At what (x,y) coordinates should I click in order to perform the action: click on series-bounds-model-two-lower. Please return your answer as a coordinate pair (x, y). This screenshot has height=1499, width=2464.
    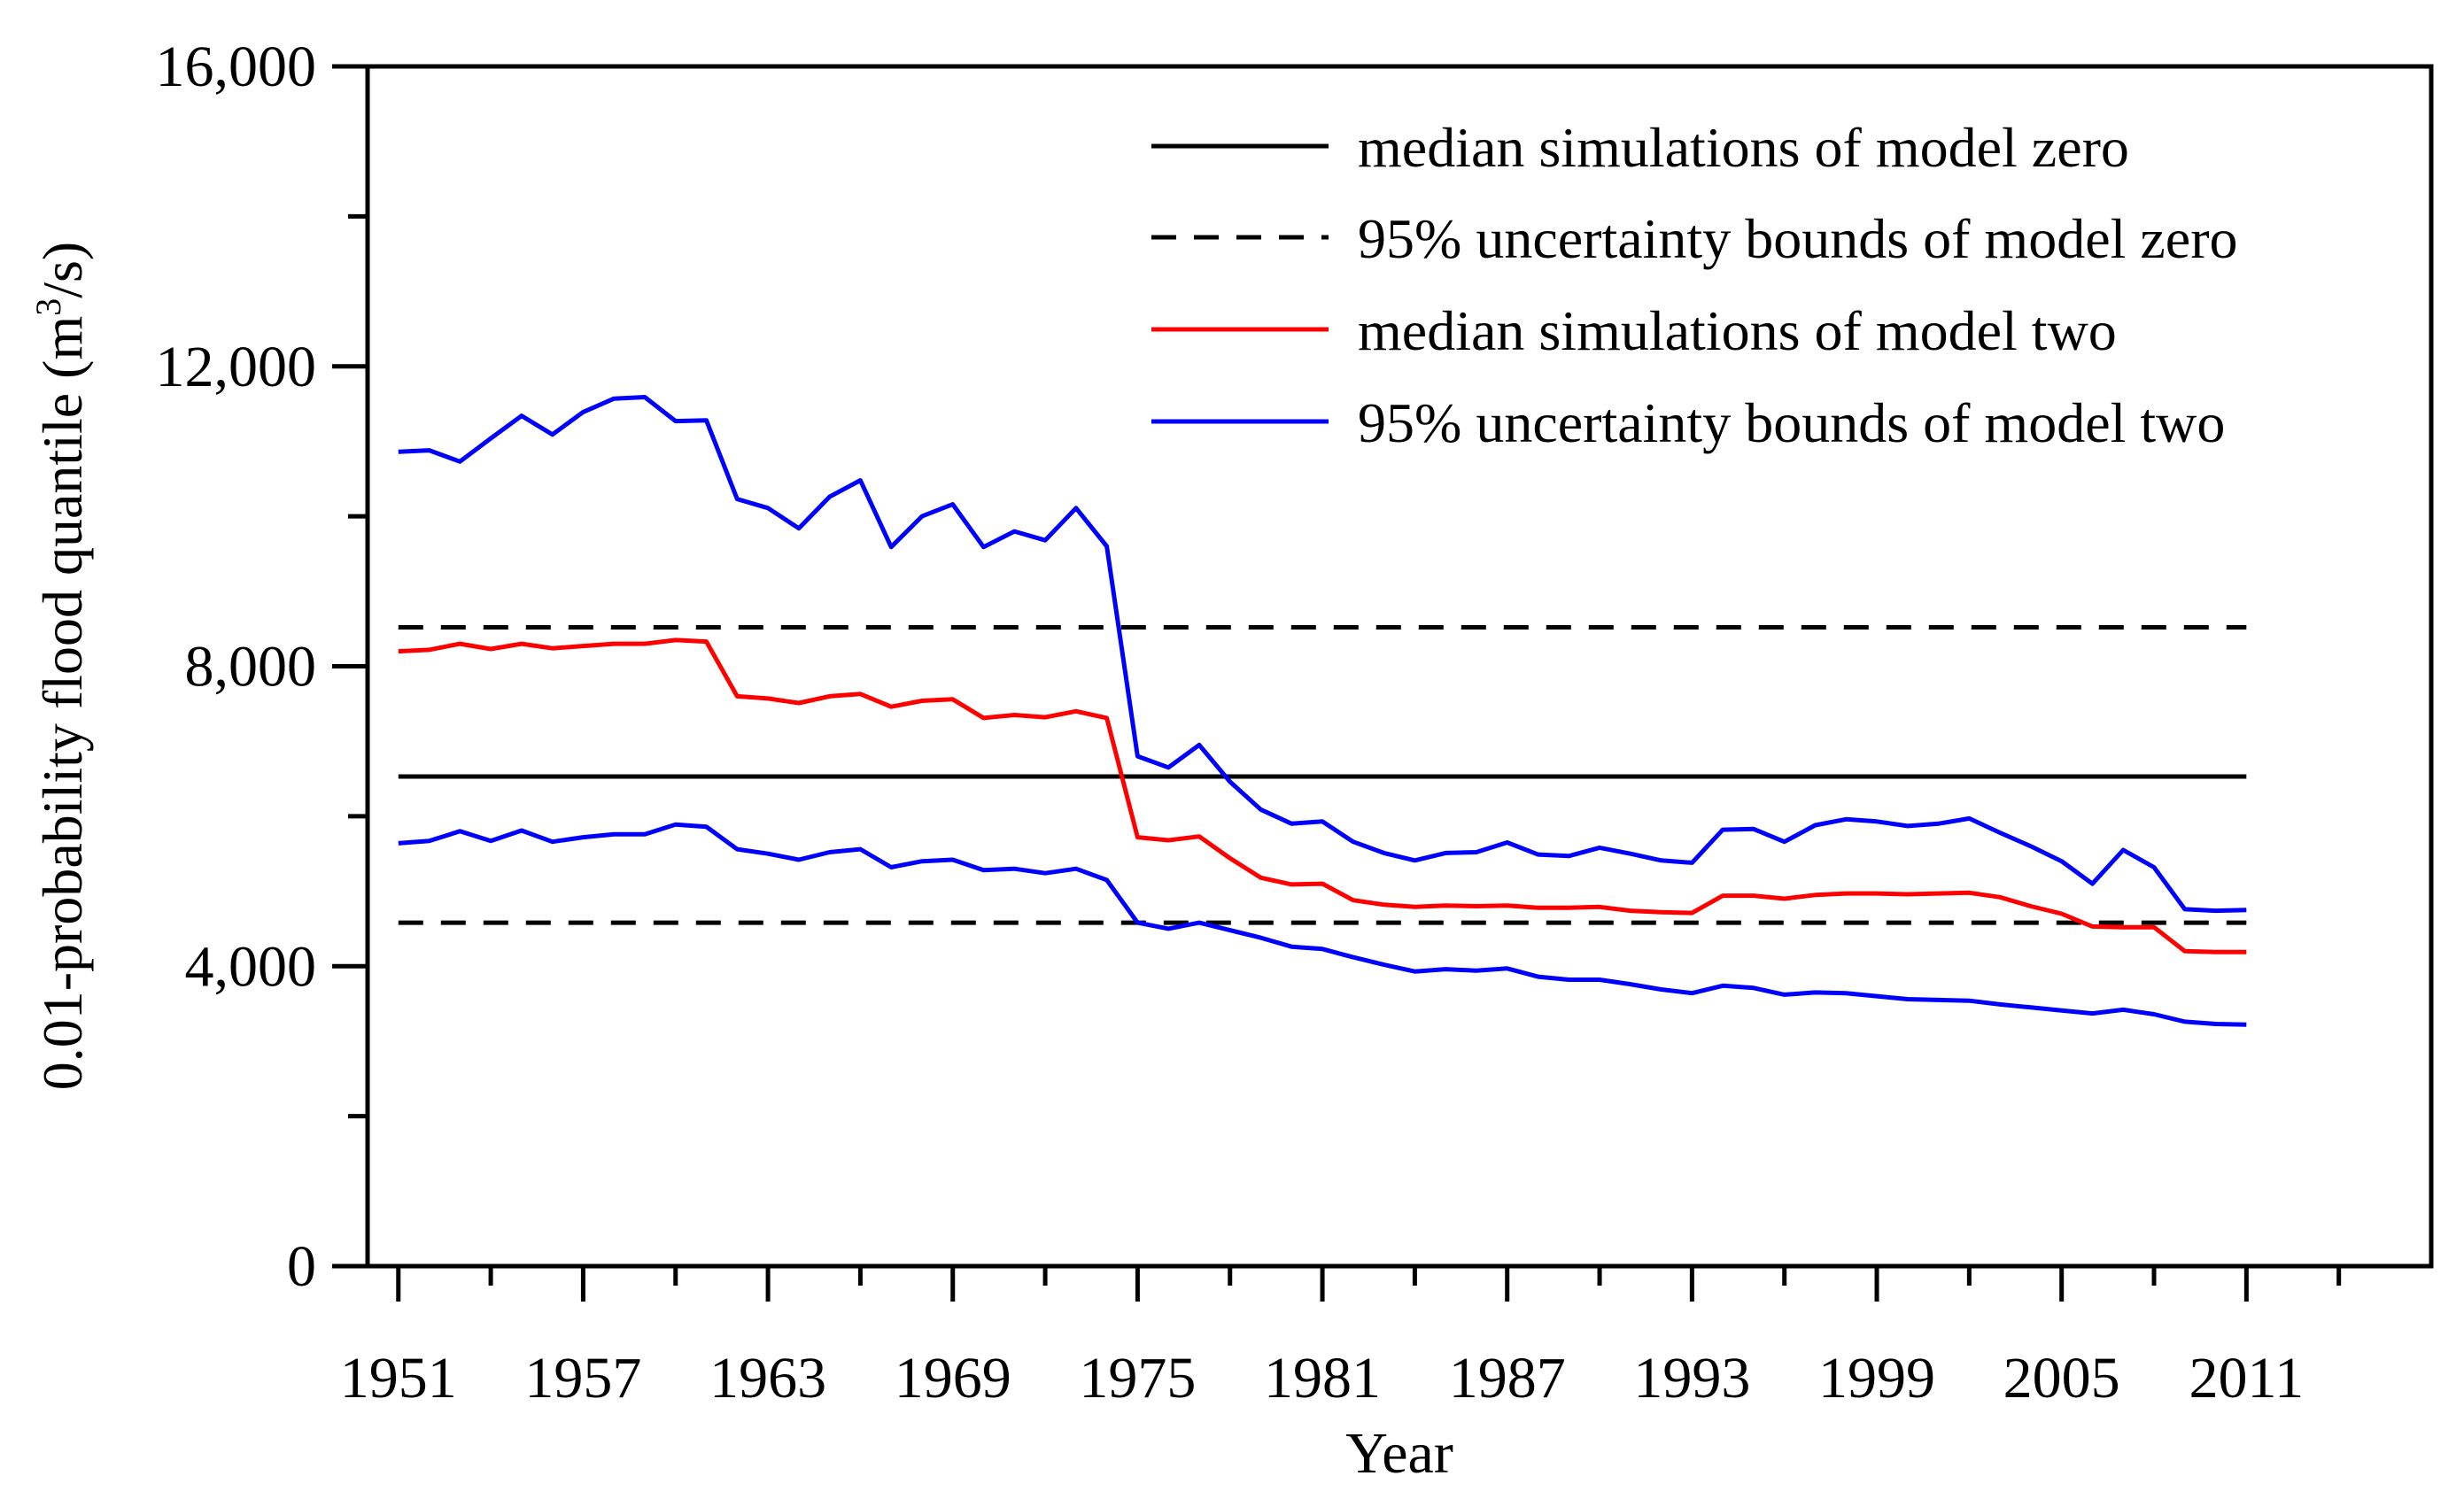
    Looking at the image, I should click on (1322, 924).